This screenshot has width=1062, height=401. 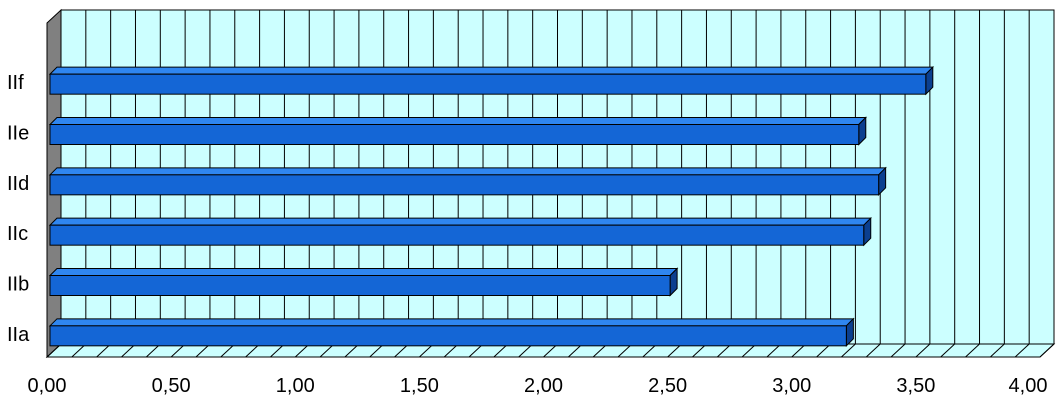 I want to click on y-tick-label: IIf, so click(x=15, y=83).